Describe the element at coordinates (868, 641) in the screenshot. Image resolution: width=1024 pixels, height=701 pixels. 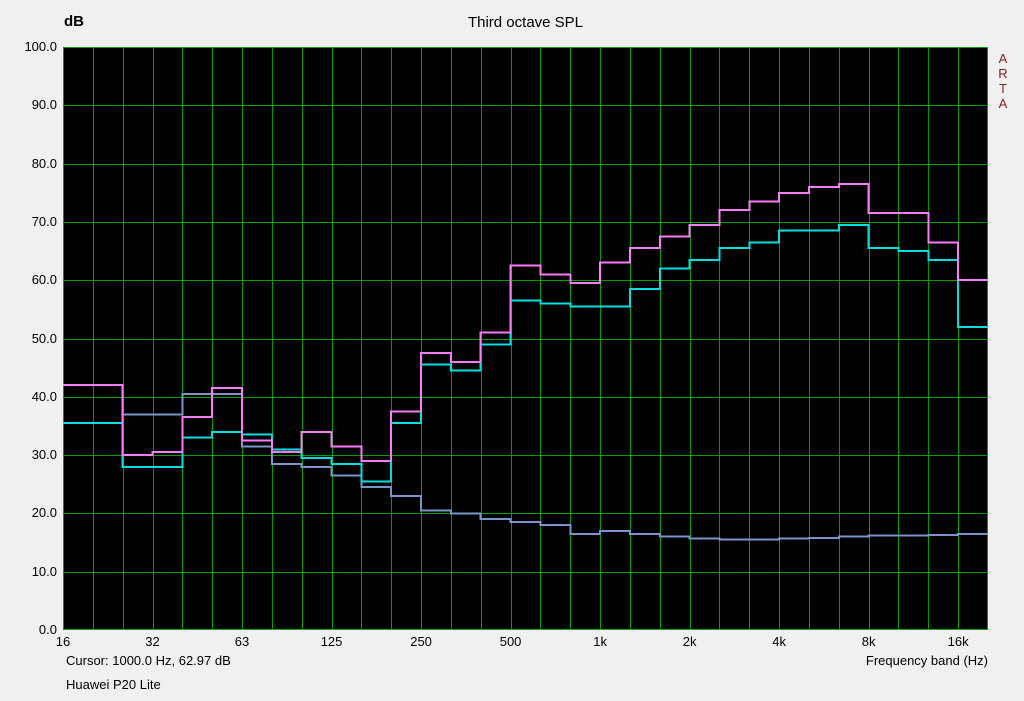
I see `x-tick-label: 8k` at that location.